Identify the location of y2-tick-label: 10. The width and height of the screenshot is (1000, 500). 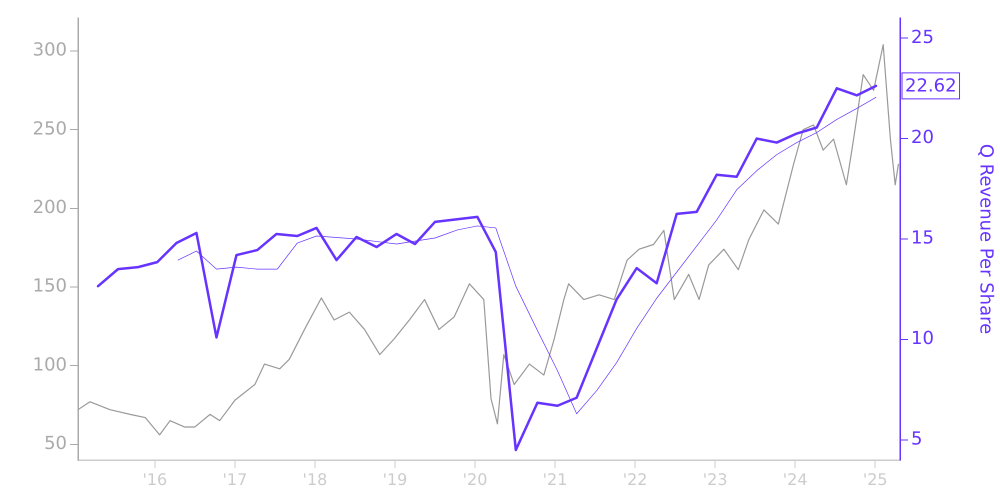
(922, 339).